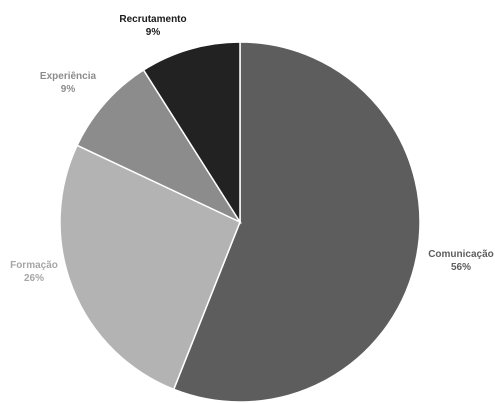  Describe the element at coordinates (153, 32) in the screenshot. I see `slice-value-recrutamento: 9%` at that location.